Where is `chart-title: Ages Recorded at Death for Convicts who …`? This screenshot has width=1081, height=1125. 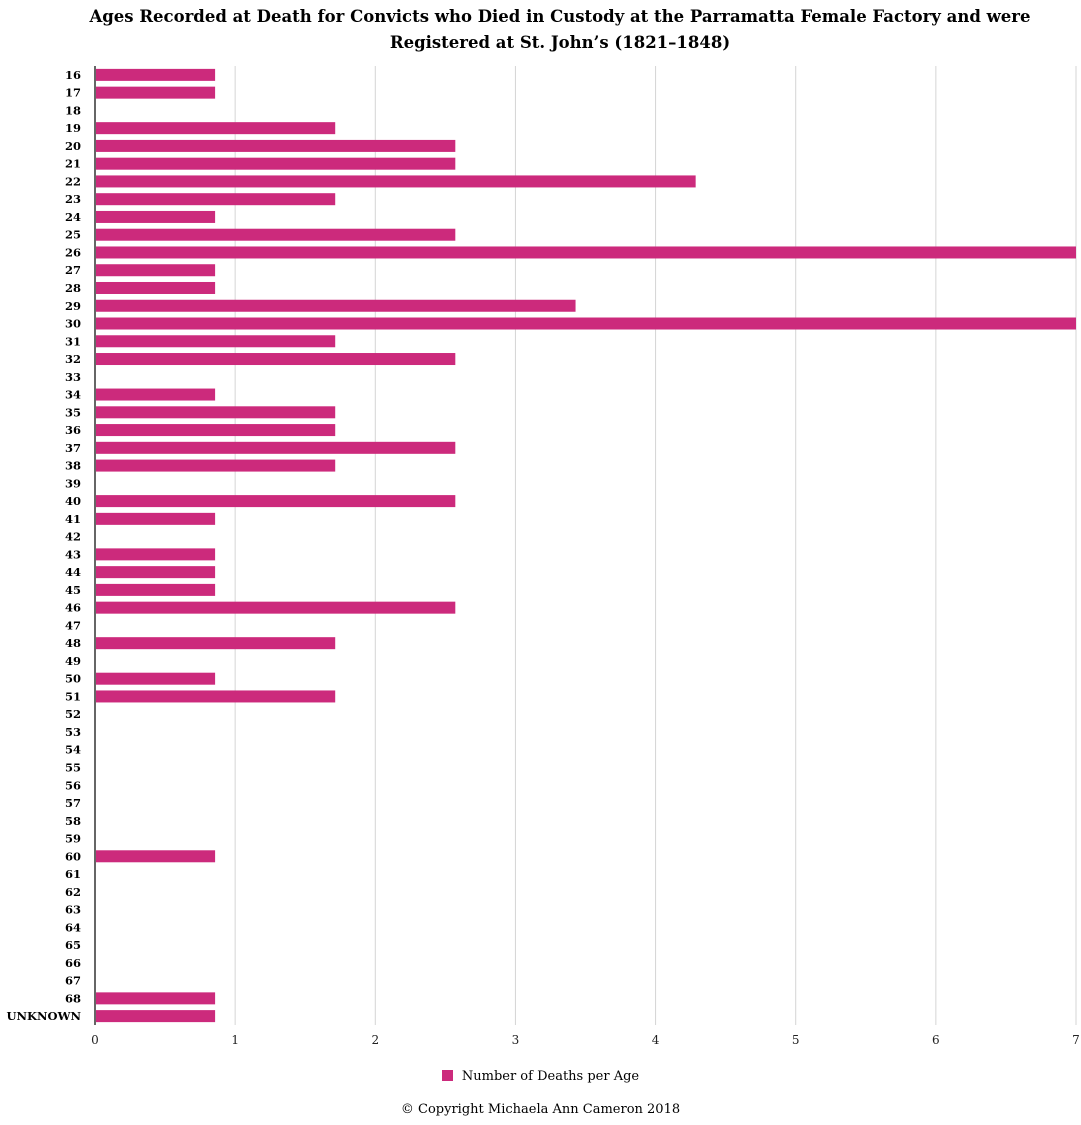 chart-title: Ages Recorded at Death for Convicts who … is located at coordinates (560, 29).